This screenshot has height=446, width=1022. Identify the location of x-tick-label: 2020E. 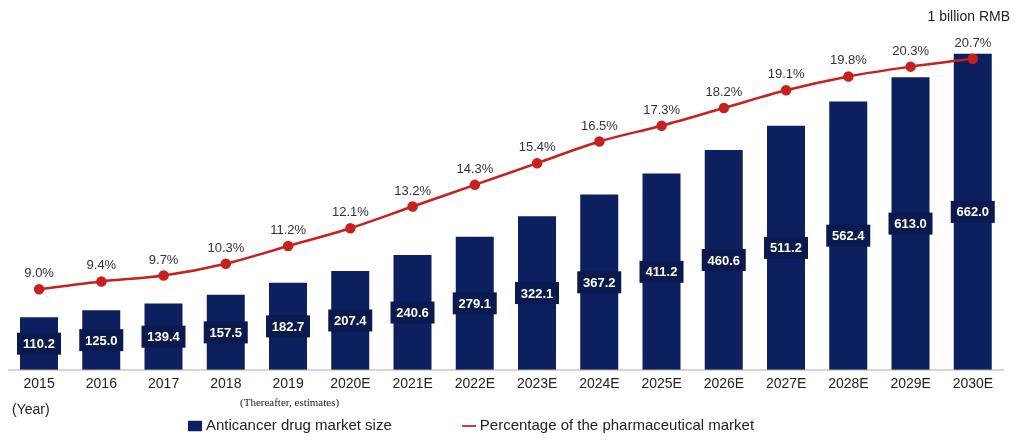
(350, 382).